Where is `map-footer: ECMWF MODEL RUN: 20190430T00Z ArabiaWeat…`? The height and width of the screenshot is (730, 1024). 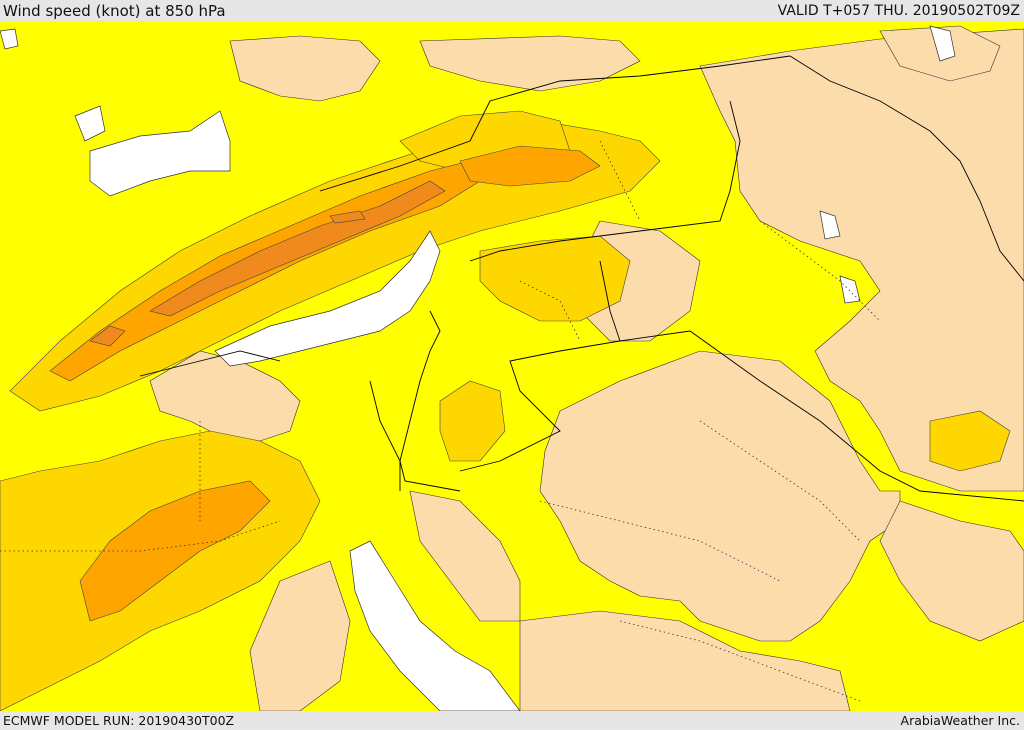 map-footer: ECMWF MODEL RUN: 20190430T00Z ArabiaWeat… is located at coordinates (512, 720).